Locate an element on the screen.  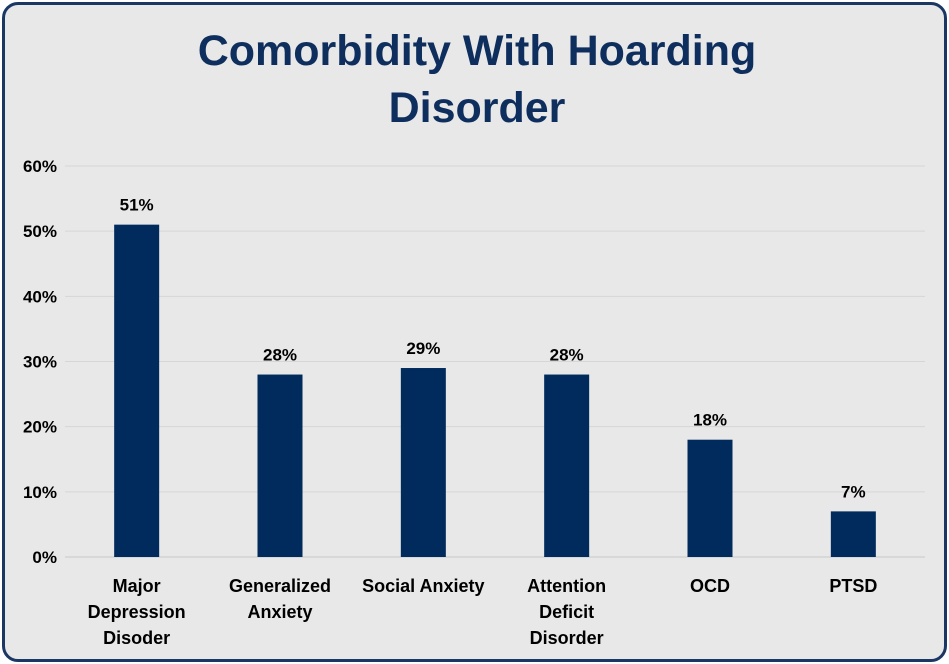
category-label: Generalized is located at coordinates (280, 586).